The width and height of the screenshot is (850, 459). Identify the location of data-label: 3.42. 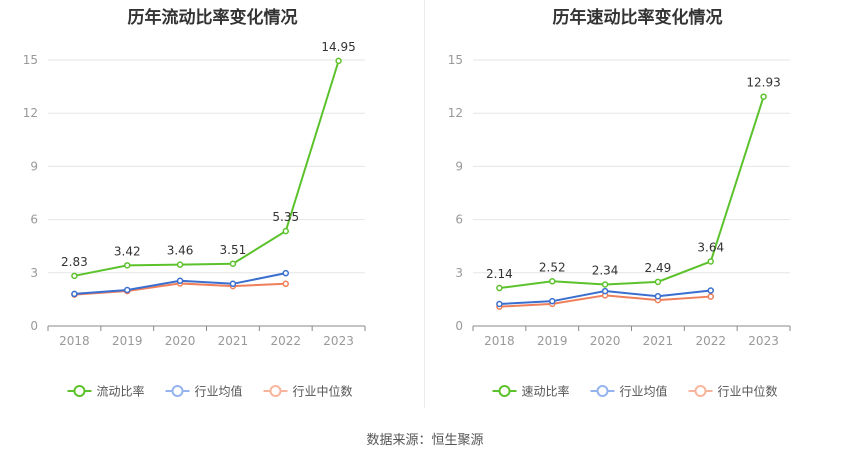
(127, 251).